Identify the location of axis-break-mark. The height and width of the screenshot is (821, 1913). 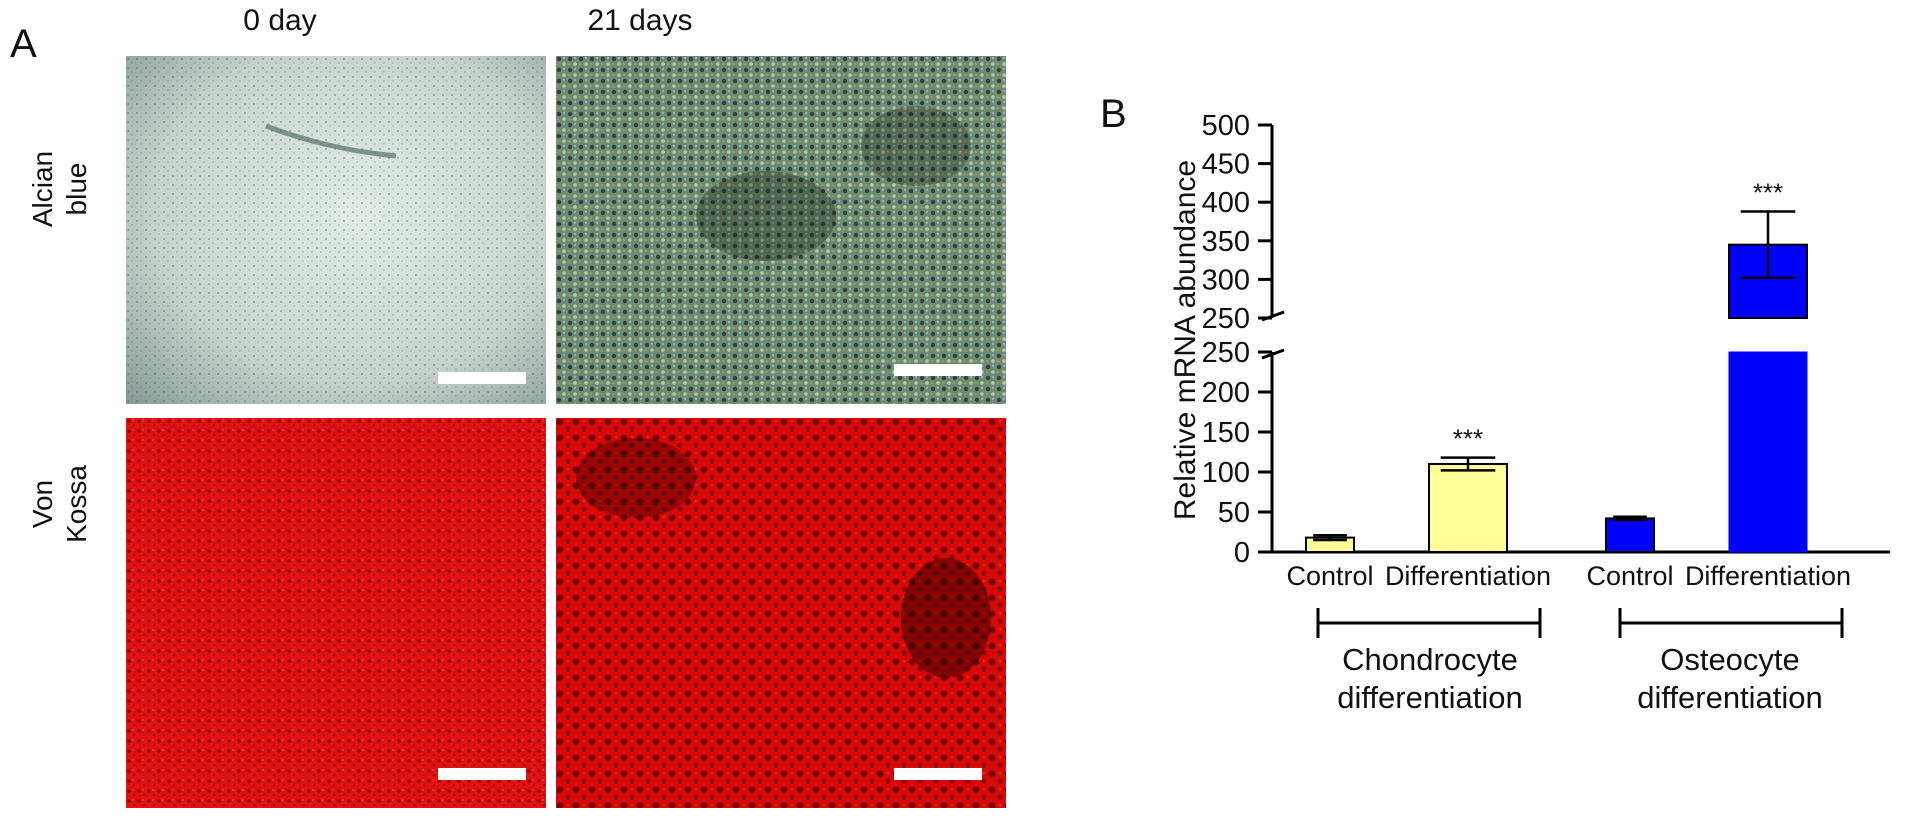
(1273, 354).